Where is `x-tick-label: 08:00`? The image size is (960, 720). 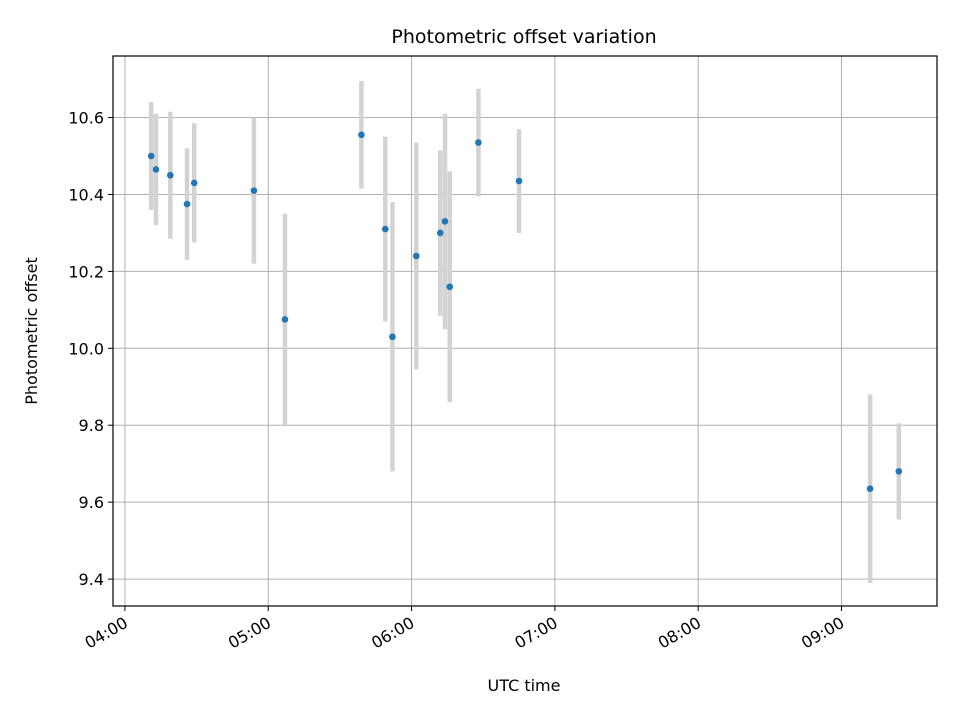
x-tick-label: 08:00 is located at coordinates (679, 633).